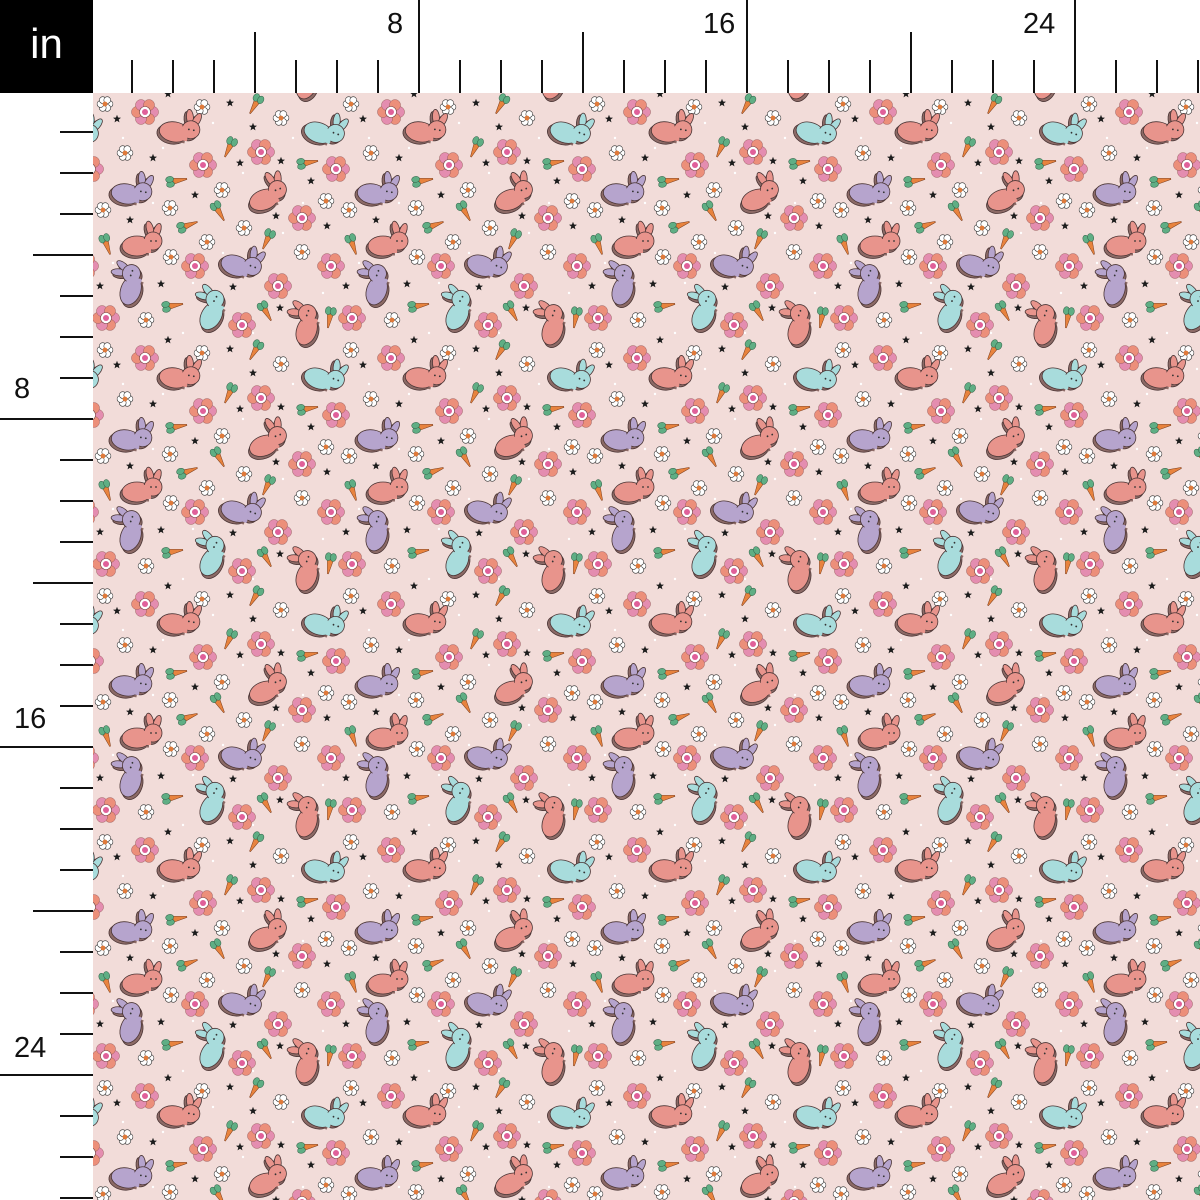 The image size is (1200, 1200). I want to click on left-ruler-label-16: 16, so click(30, 719).